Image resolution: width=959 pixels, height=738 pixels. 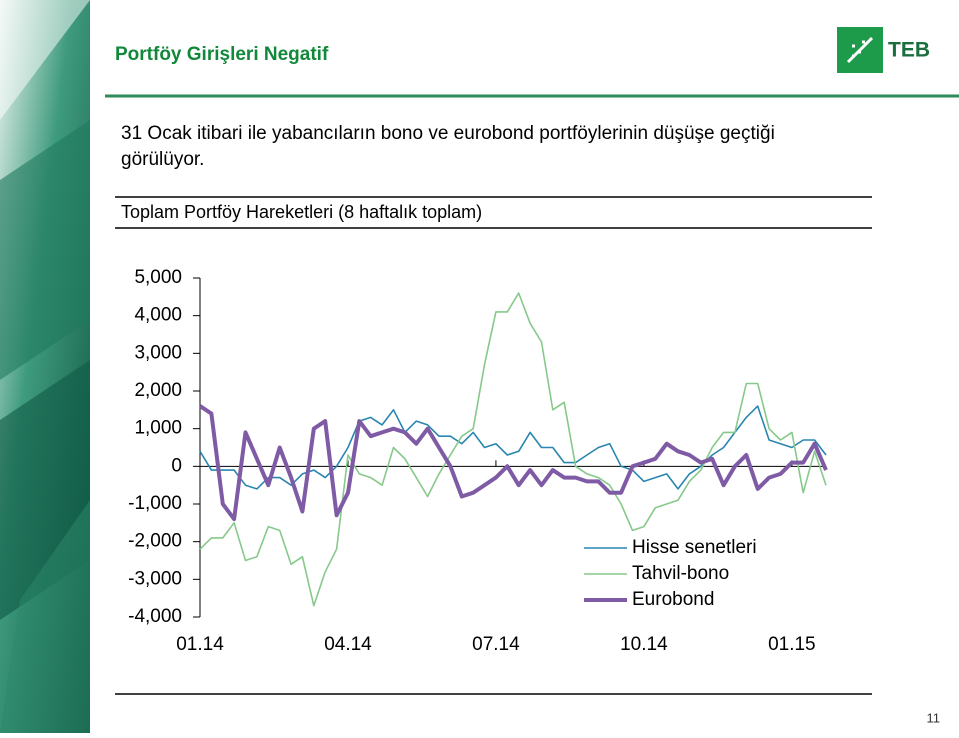 What do you see at coordinates (348, 644) in the screenshot?
I see `x-tick-label: 04.14` at bounding box center [348, 644].